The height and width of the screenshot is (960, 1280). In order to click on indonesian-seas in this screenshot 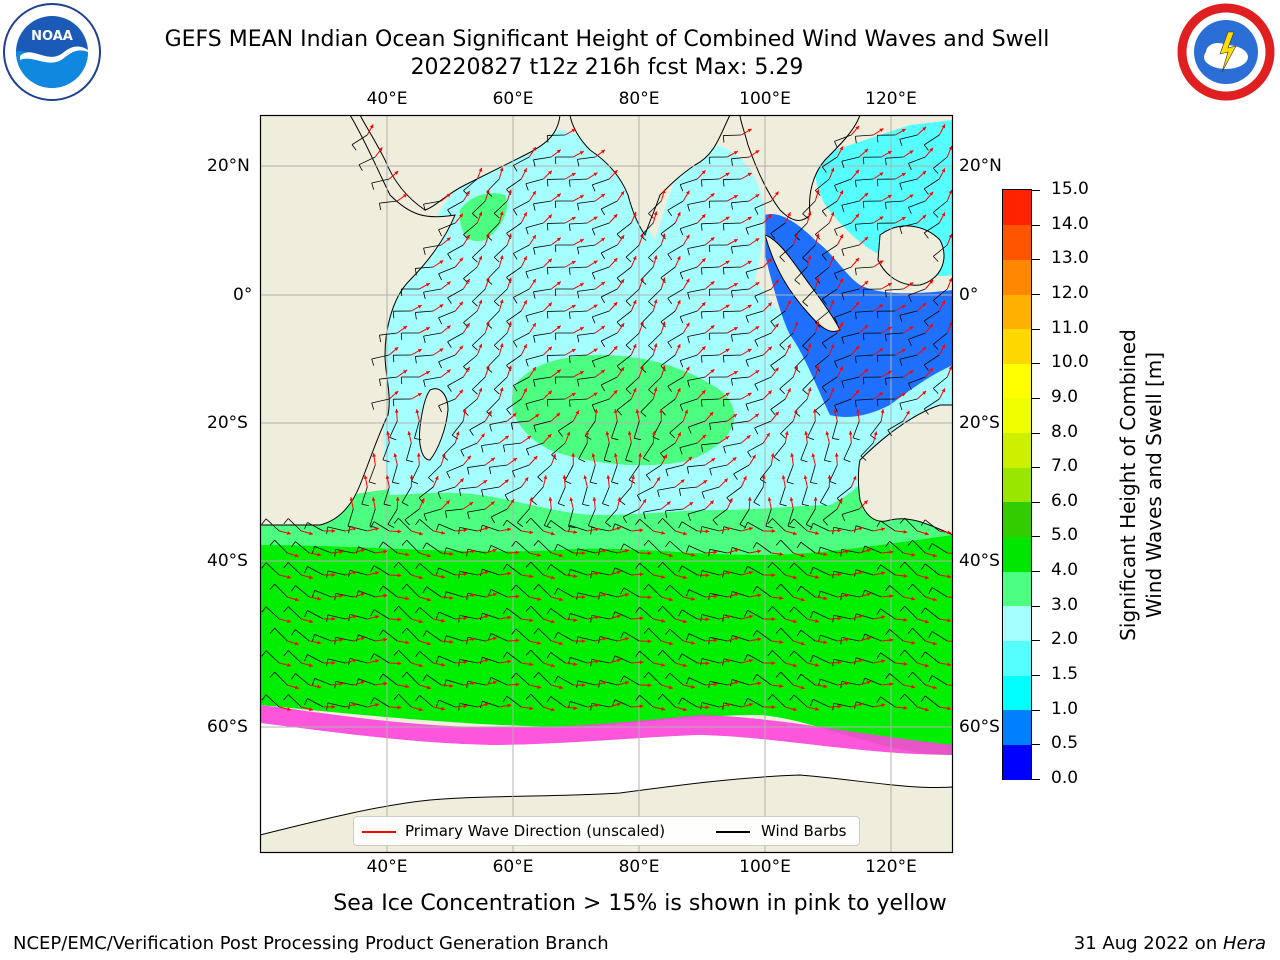, I will do `click(859, 315)`.